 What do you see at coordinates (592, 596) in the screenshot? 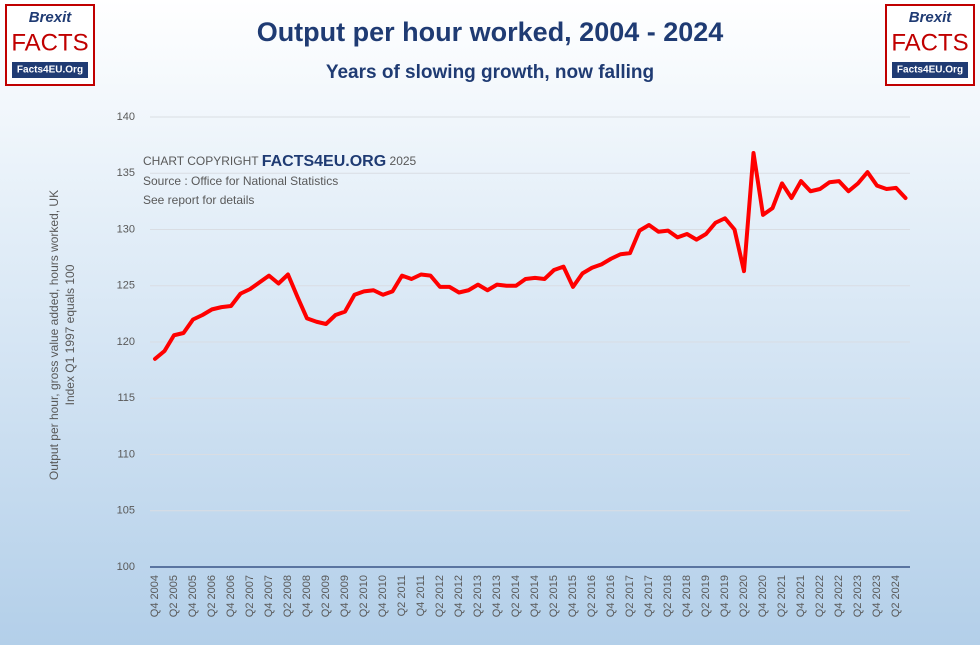
I see `x-tick-label: Q2 2016` at bounding box center [592, 596].